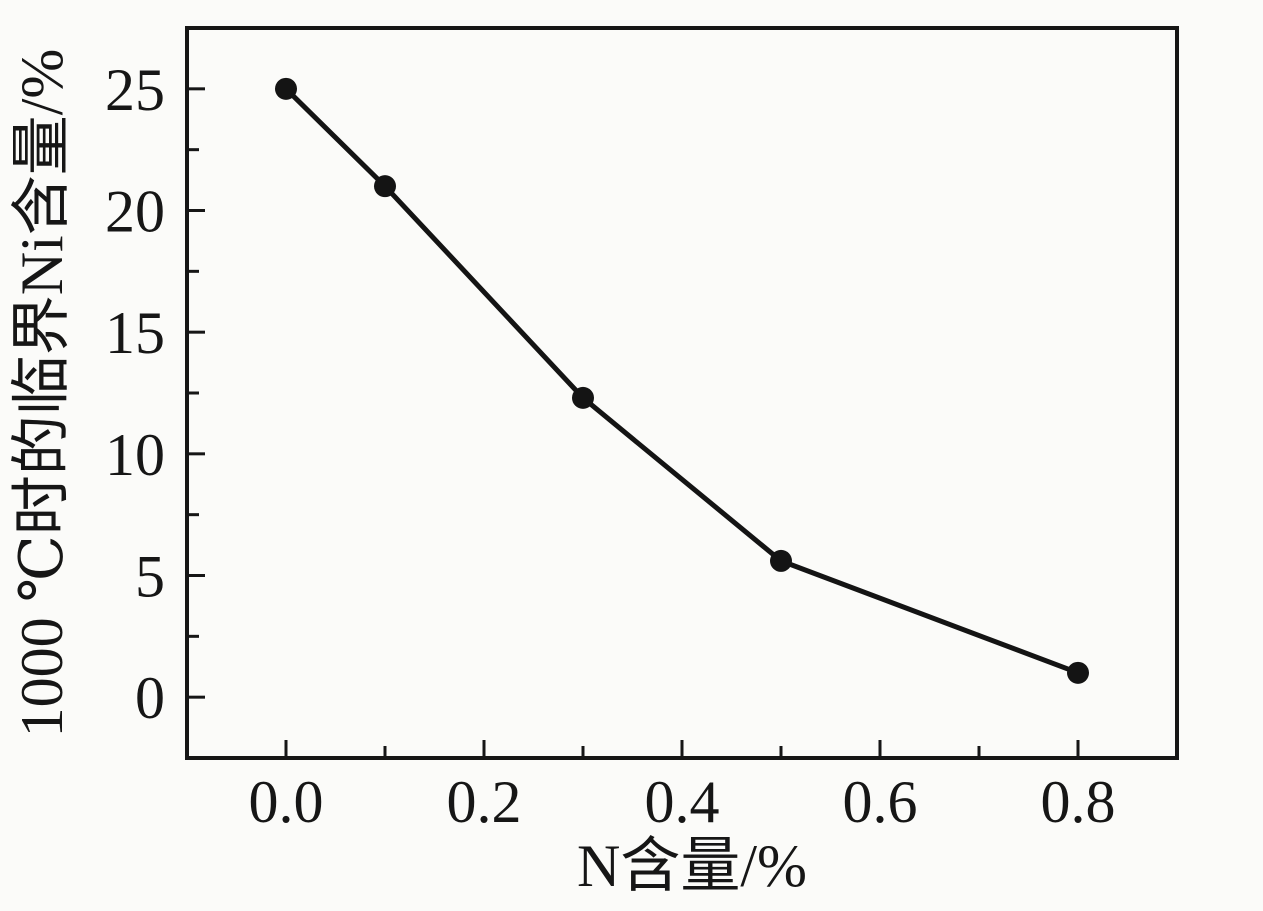  I want to click on x-tick-label: 0.8, so click(1078, 802).